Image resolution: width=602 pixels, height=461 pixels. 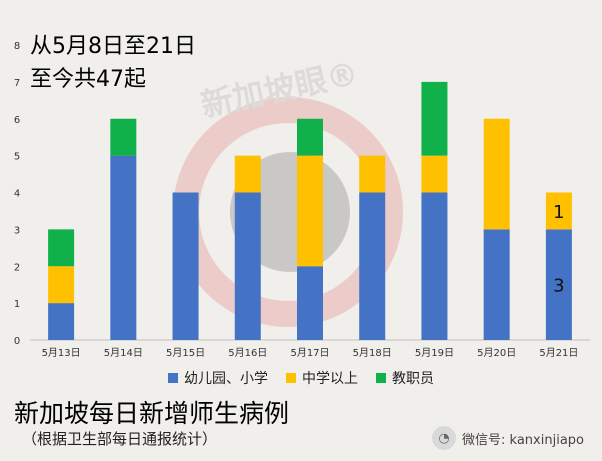 I want to click on x-tick-label: 5月16日, so click(x=247, y=353).